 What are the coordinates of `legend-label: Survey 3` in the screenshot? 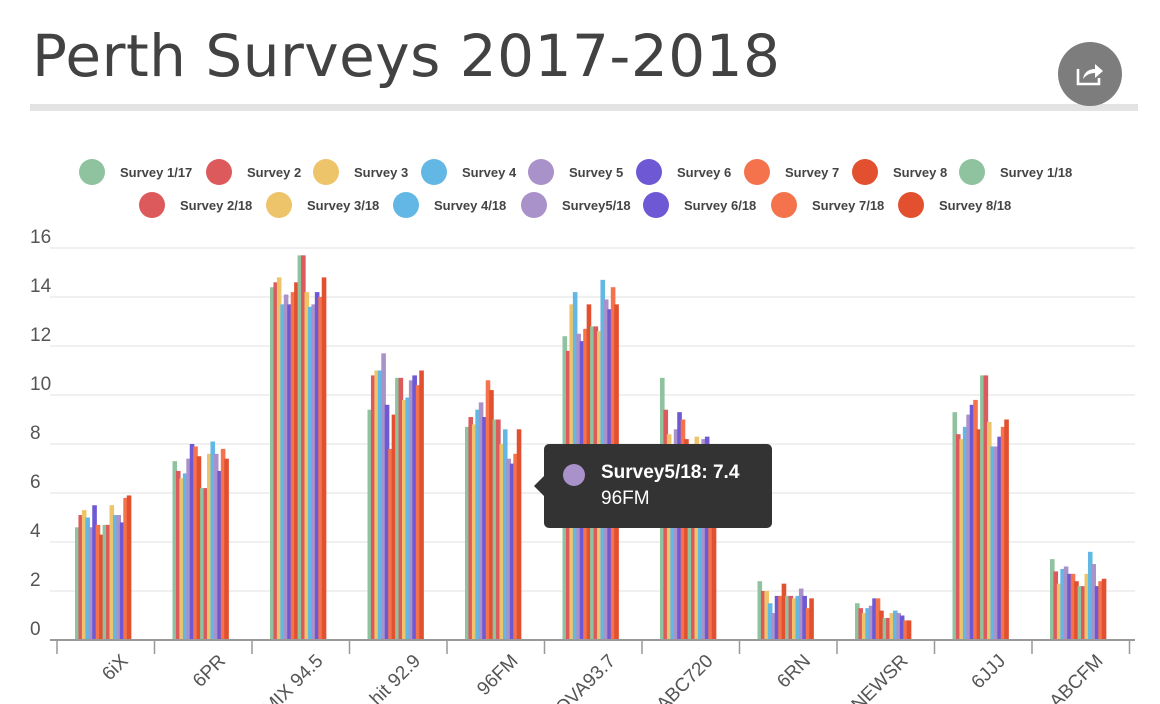 It's located at (381, 172).